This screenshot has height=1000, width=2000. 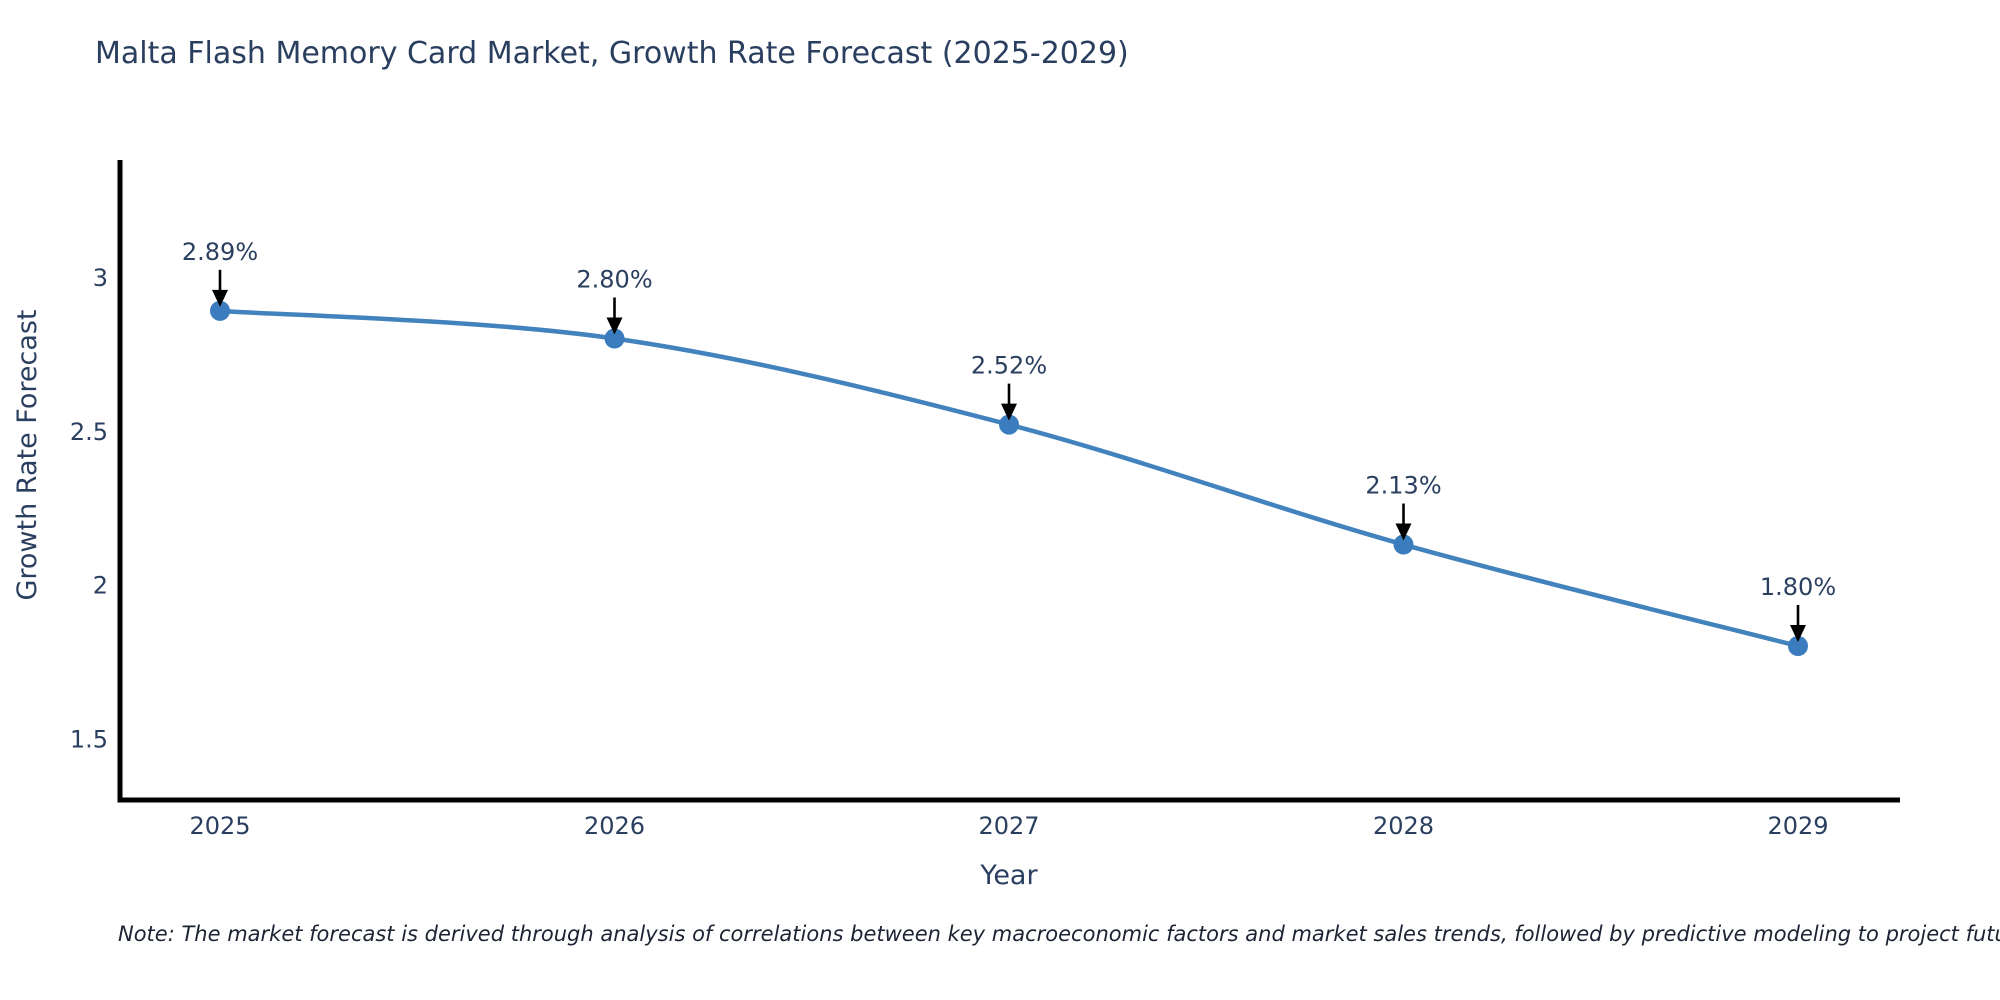 I want to click on y-tick-label: 2, so click(x=100, y=586).